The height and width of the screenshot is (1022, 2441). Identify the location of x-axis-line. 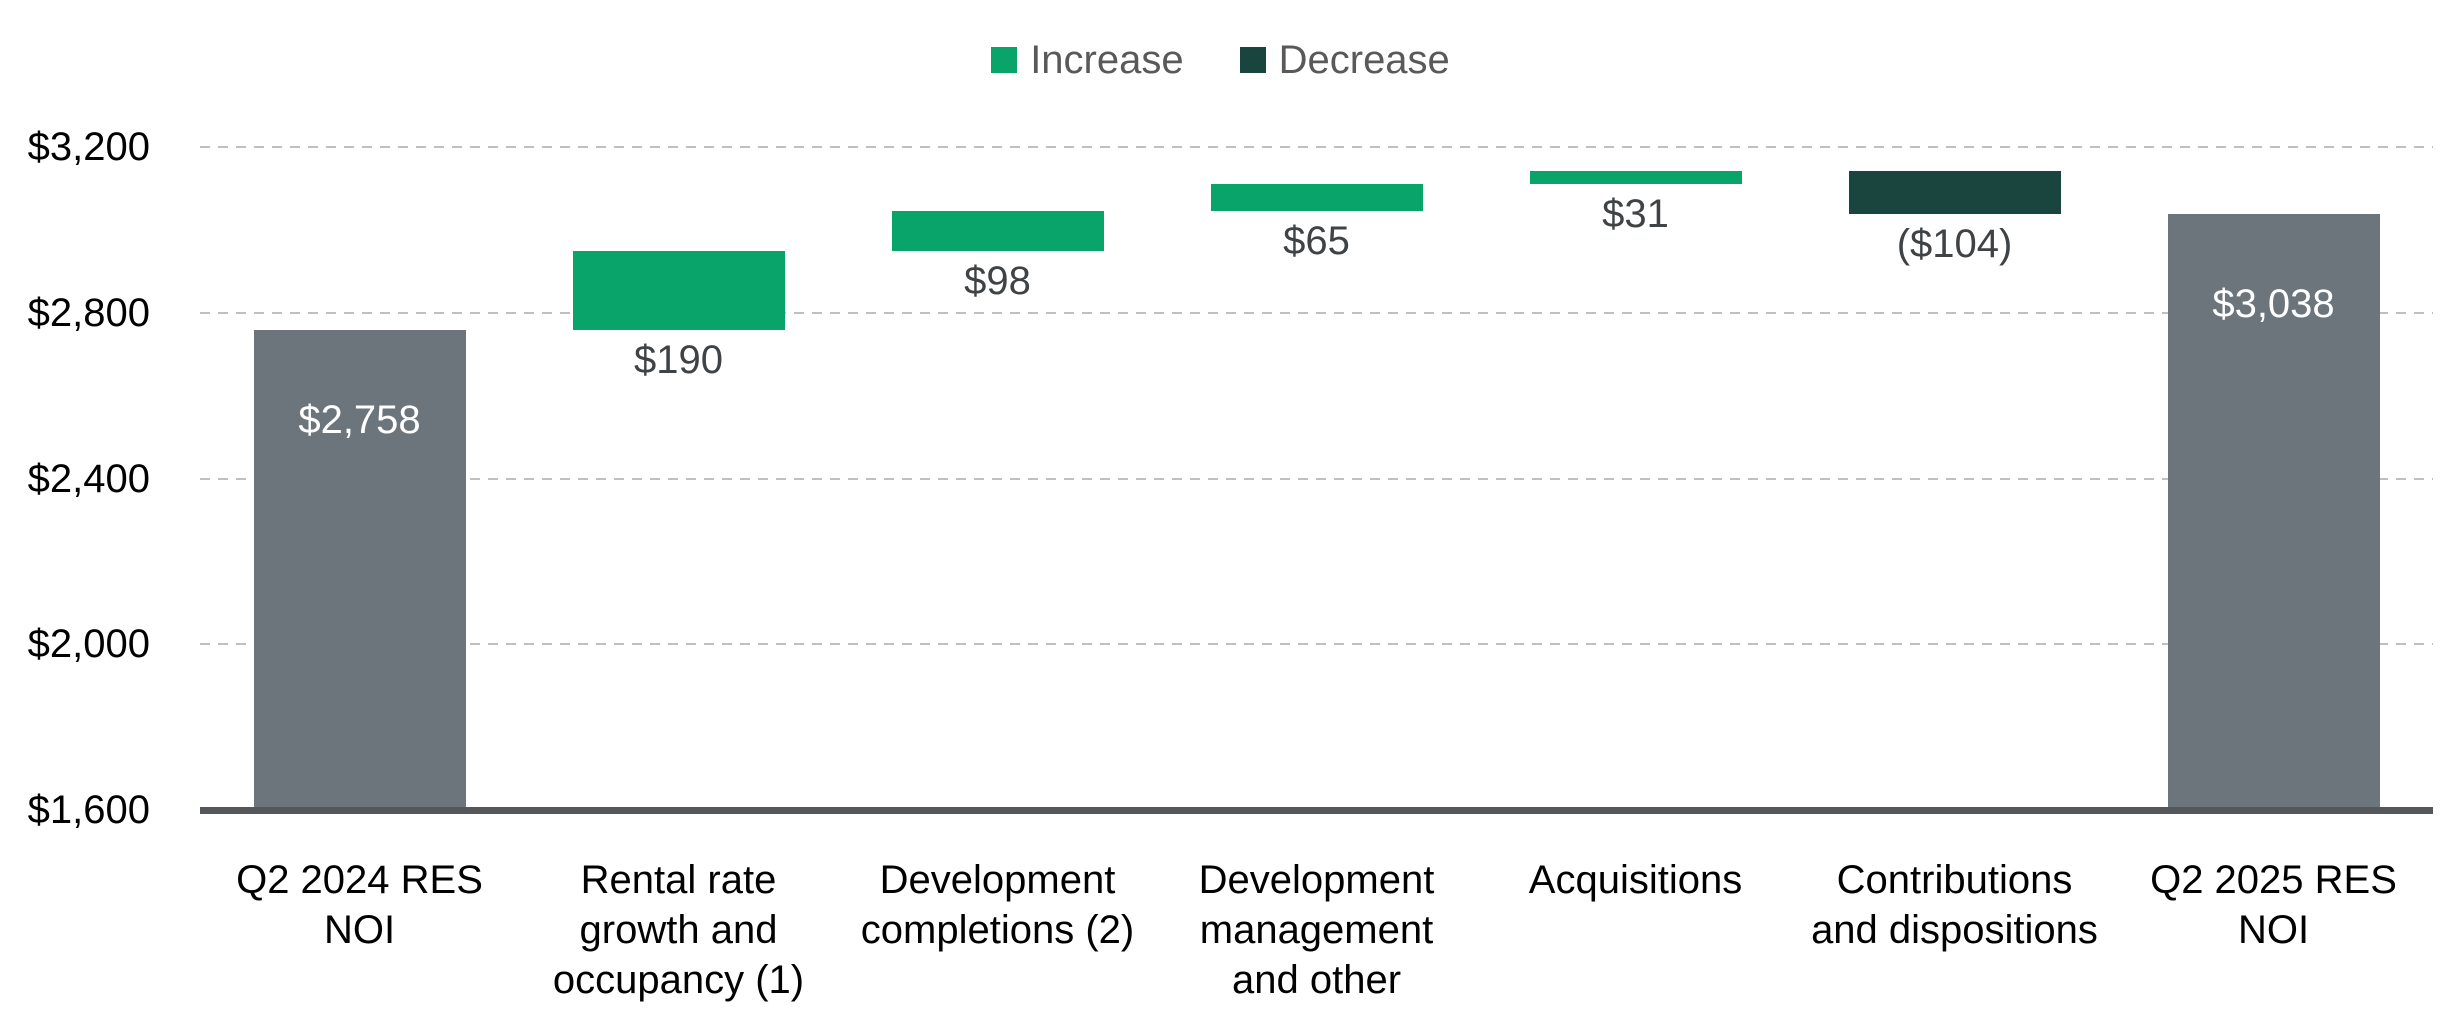
(1316, 810).